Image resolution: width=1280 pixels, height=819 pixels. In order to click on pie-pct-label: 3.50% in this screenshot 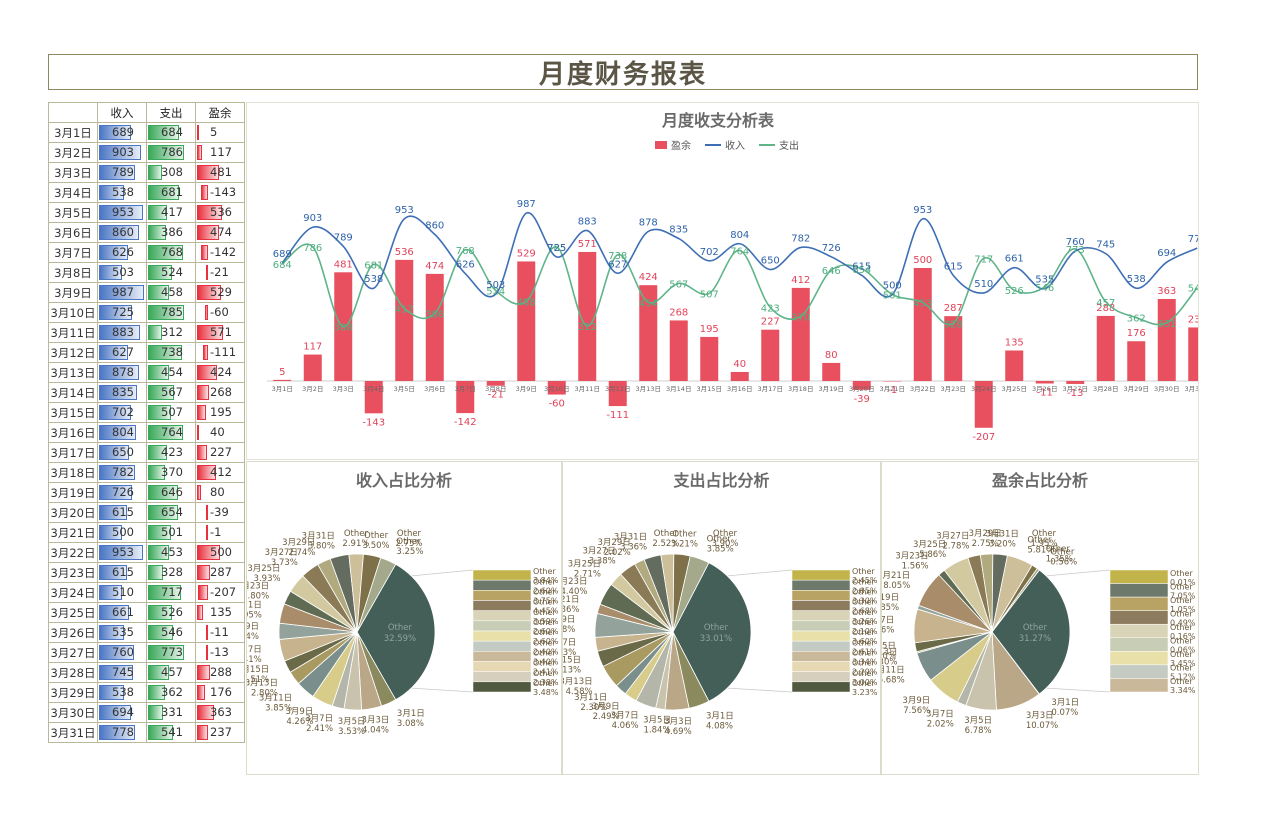, I will do `click(376, 546)`.